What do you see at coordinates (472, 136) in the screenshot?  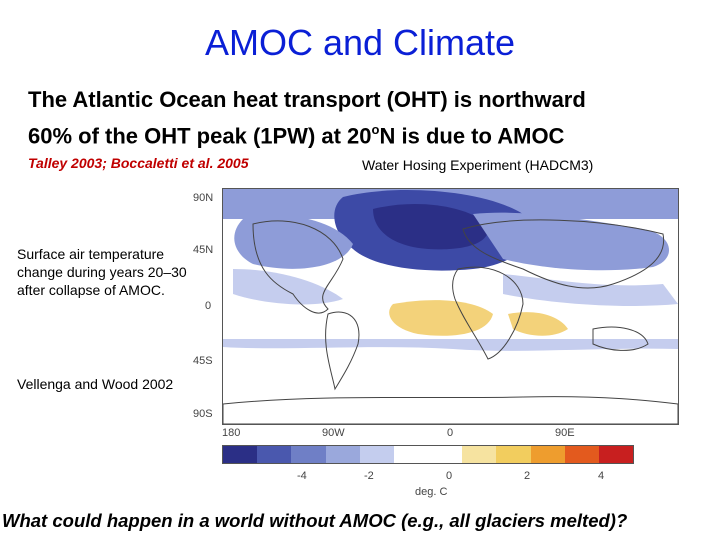 I see `subtitle-line-2-end: N is due to AMOC` at bounding box center [472, 136].